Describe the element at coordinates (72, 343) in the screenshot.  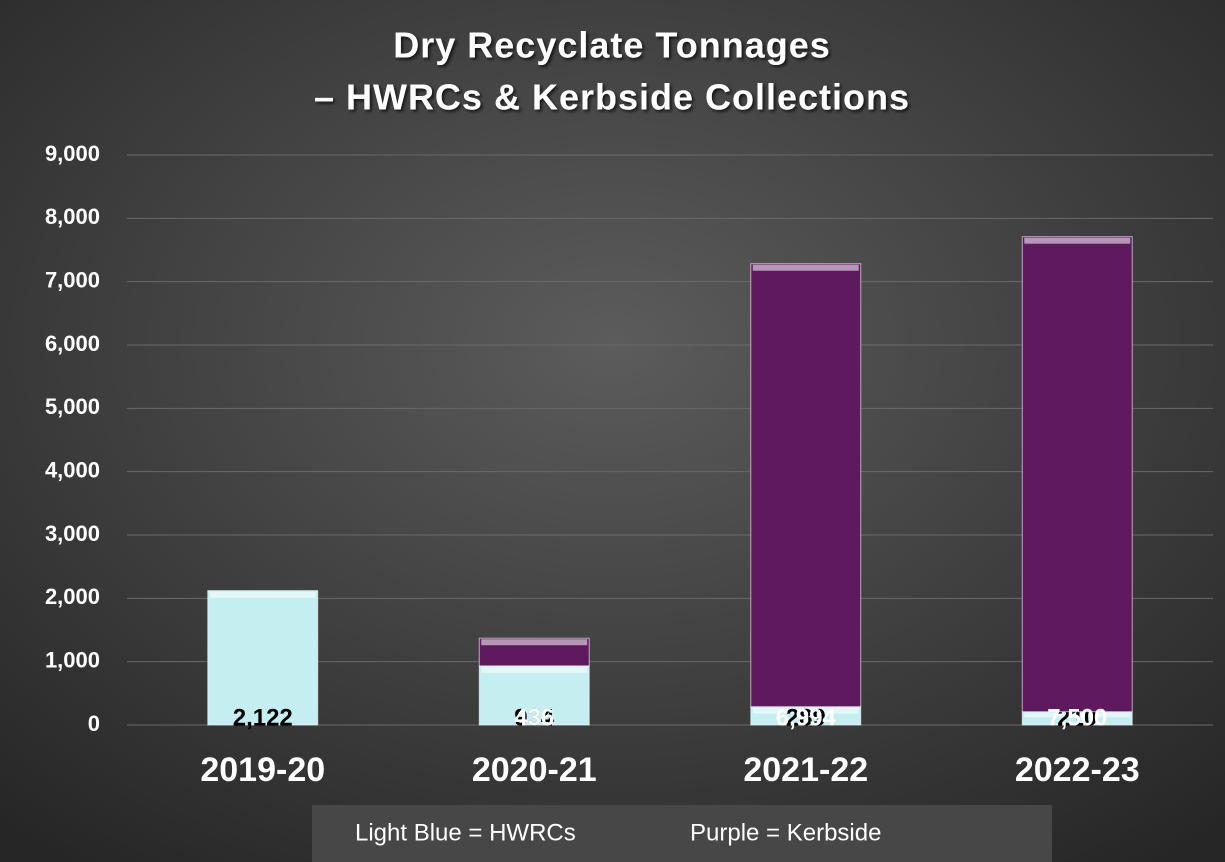
I see `y-tick-label: 6,000` at that location.